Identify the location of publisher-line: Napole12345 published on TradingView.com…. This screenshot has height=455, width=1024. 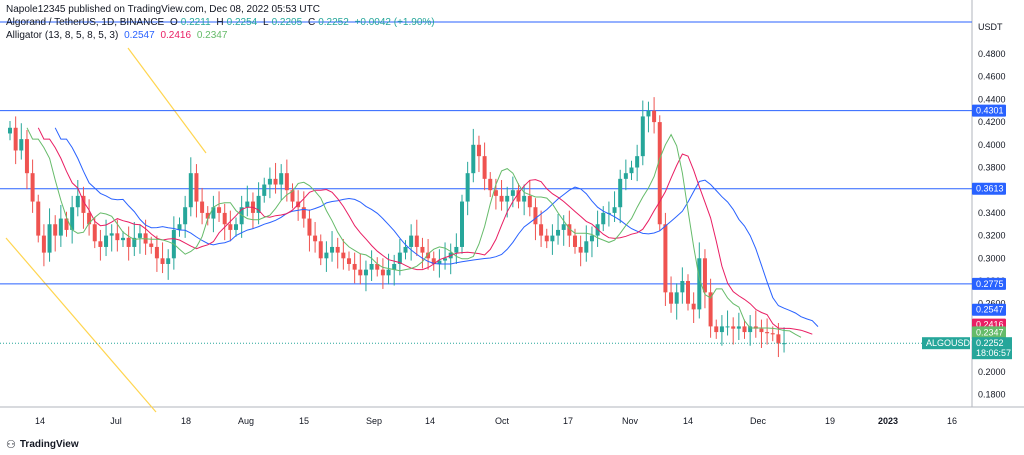
(164, 9).